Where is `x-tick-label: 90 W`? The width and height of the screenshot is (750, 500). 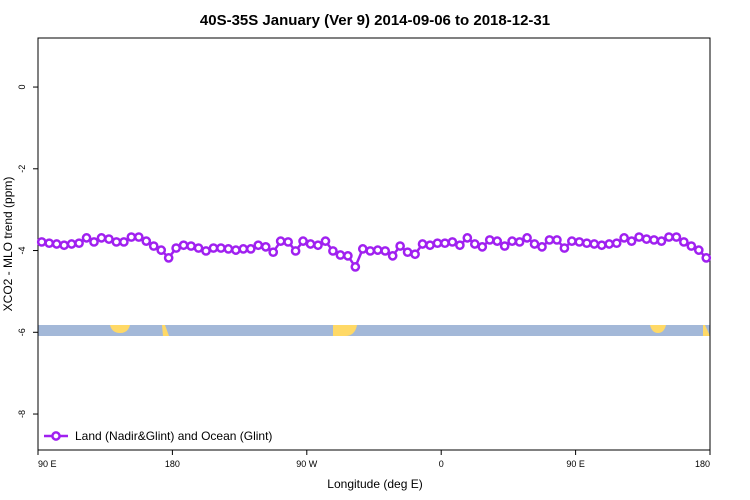 x-tick-label: 90 W is located at coordinates (307, 464).